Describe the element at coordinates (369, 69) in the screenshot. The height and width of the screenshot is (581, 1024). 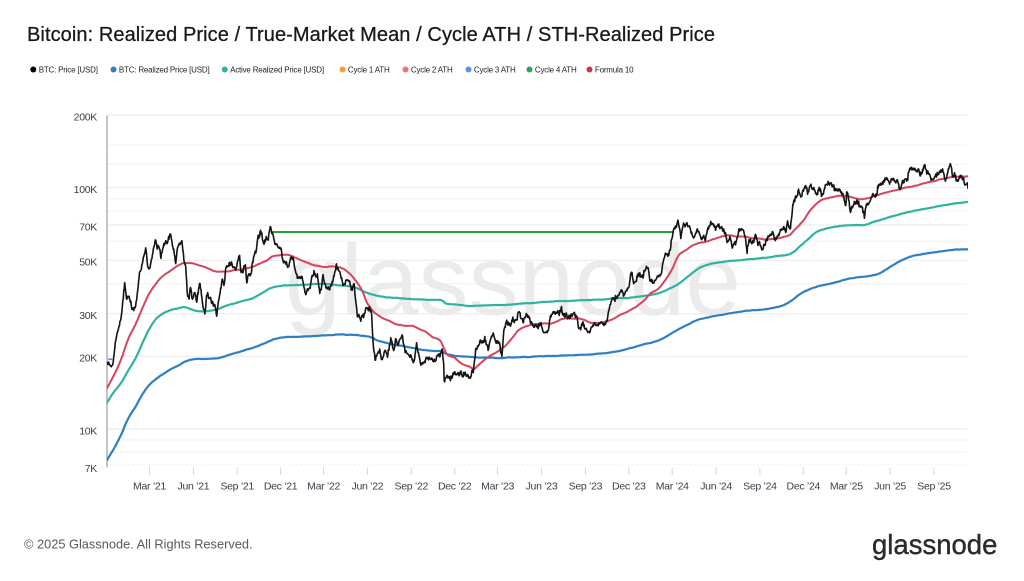
I see `svg-text: Cycle 1 ATH` at that location.